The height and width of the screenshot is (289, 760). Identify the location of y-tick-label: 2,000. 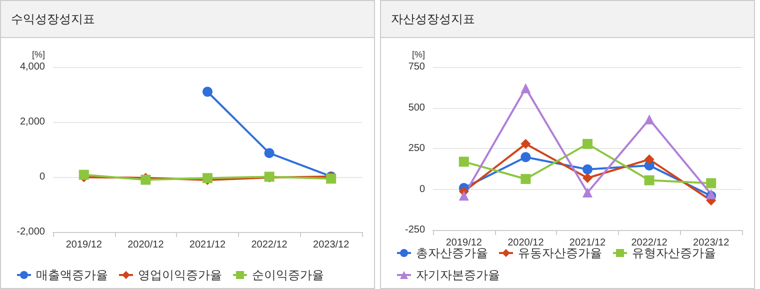
(33, 122).